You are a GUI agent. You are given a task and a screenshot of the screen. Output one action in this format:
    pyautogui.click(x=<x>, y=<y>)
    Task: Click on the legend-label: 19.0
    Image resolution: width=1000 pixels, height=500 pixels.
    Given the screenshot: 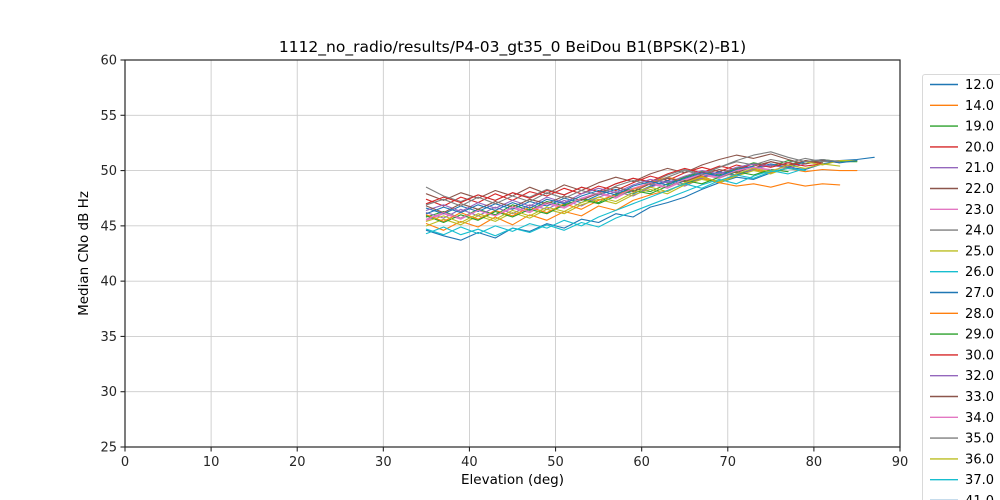 What is the action you would take?
    pyautogui.click(x=979, y=127)
    